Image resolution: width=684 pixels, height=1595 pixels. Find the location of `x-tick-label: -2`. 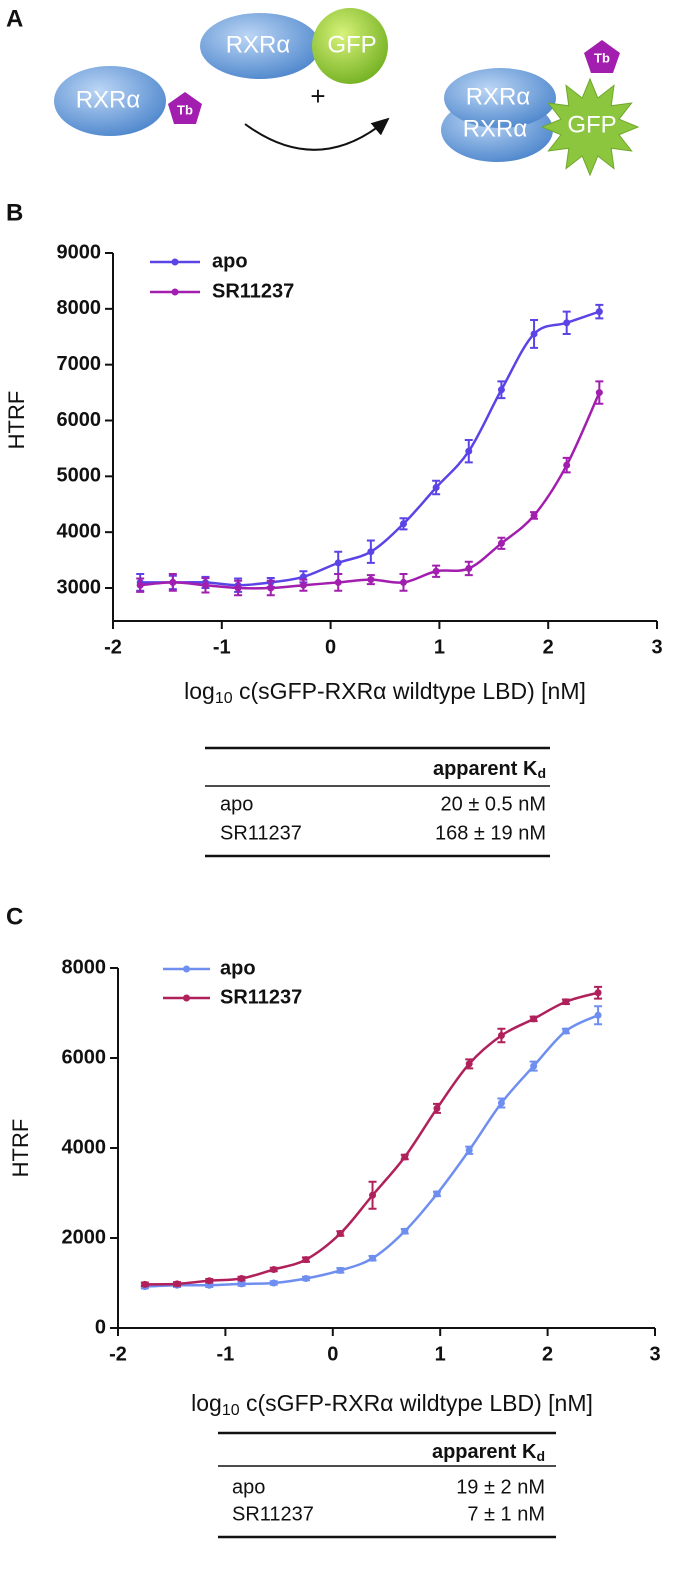

x-tick-label: -2 is located at coordinates (118, 1354).